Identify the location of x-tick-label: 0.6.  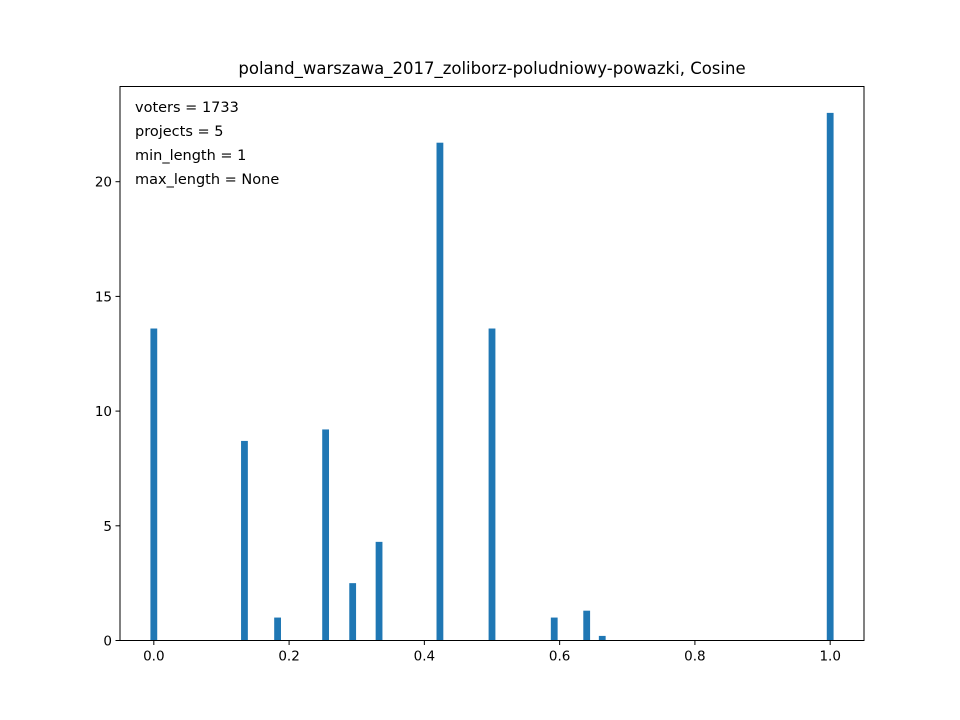
(559, 657).